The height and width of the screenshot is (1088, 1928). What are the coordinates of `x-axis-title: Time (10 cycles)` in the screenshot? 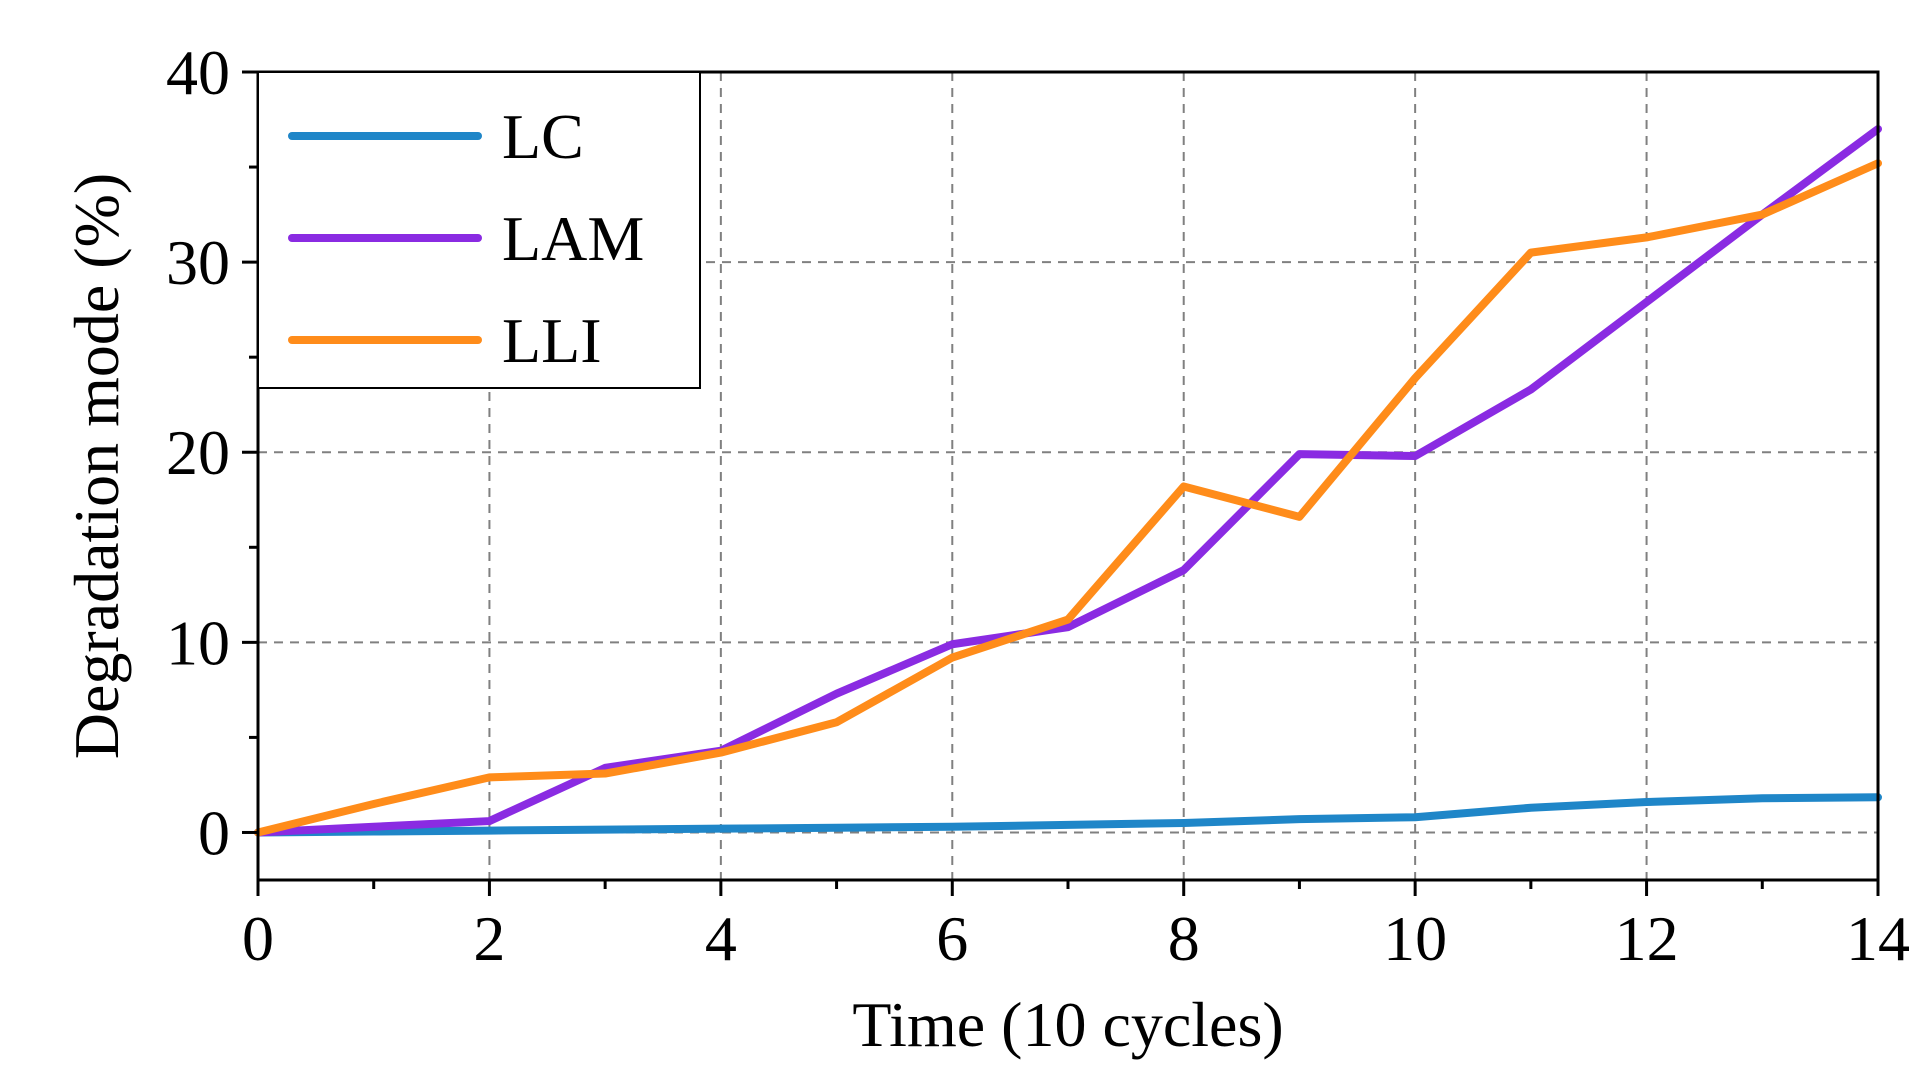 It's located at (1067, 1024).